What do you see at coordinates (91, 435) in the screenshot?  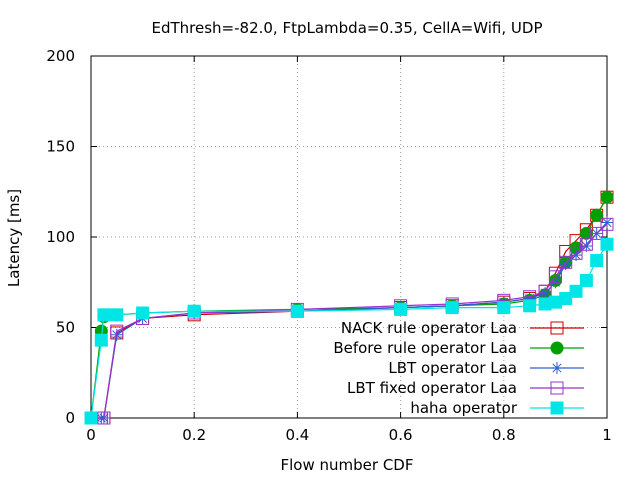 I see `x-tick-label: 0` at bounding box center [91, 435].